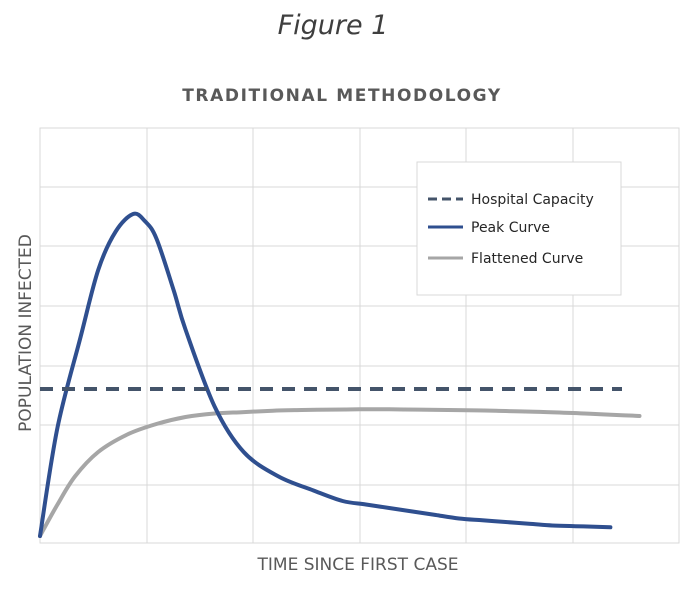 This screenshot has height=590, width=692. I want to click on legend-label-flattened-curve: Flattened Curve, so click(527, 259).